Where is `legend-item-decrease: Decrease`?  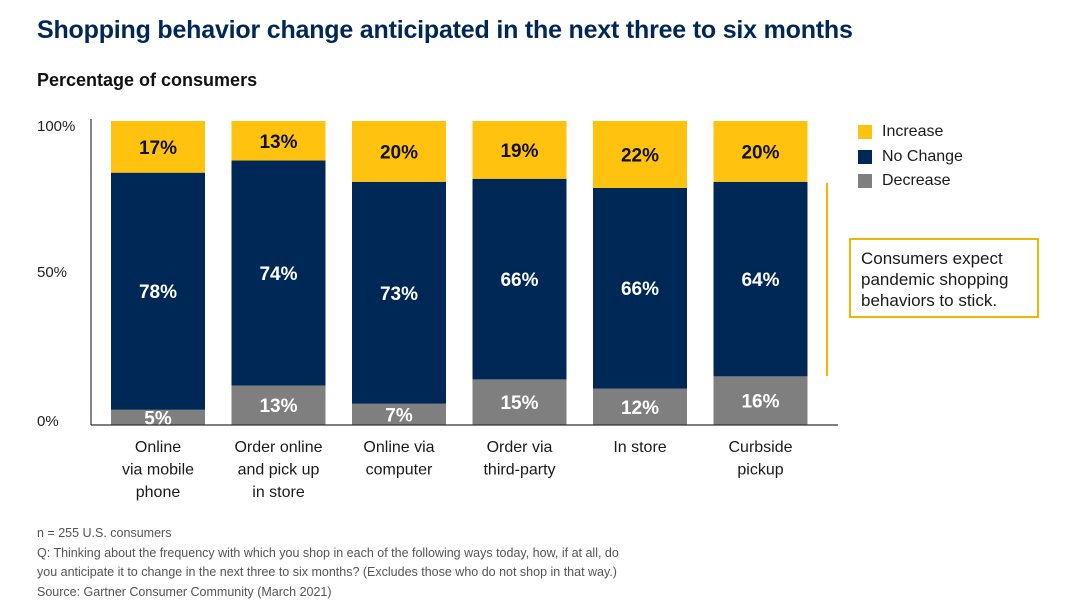
legend-item-decrease: Decrease is located at coordinates (910, 181).